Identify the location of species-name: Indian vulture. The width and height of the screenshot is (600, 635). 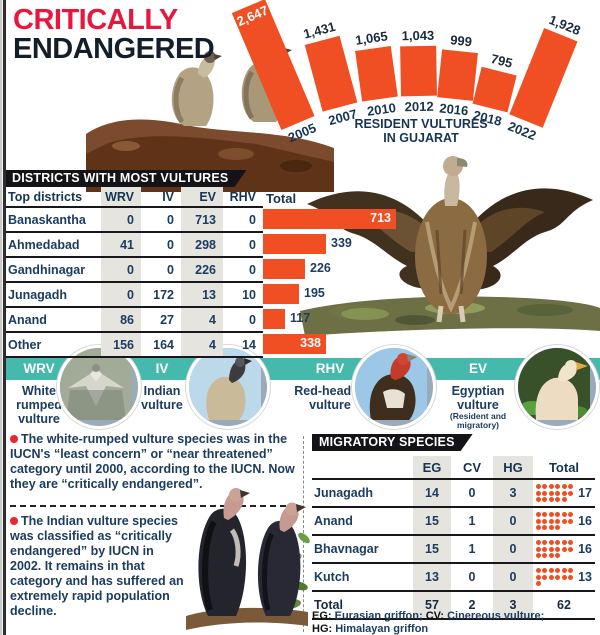
(162, 398).